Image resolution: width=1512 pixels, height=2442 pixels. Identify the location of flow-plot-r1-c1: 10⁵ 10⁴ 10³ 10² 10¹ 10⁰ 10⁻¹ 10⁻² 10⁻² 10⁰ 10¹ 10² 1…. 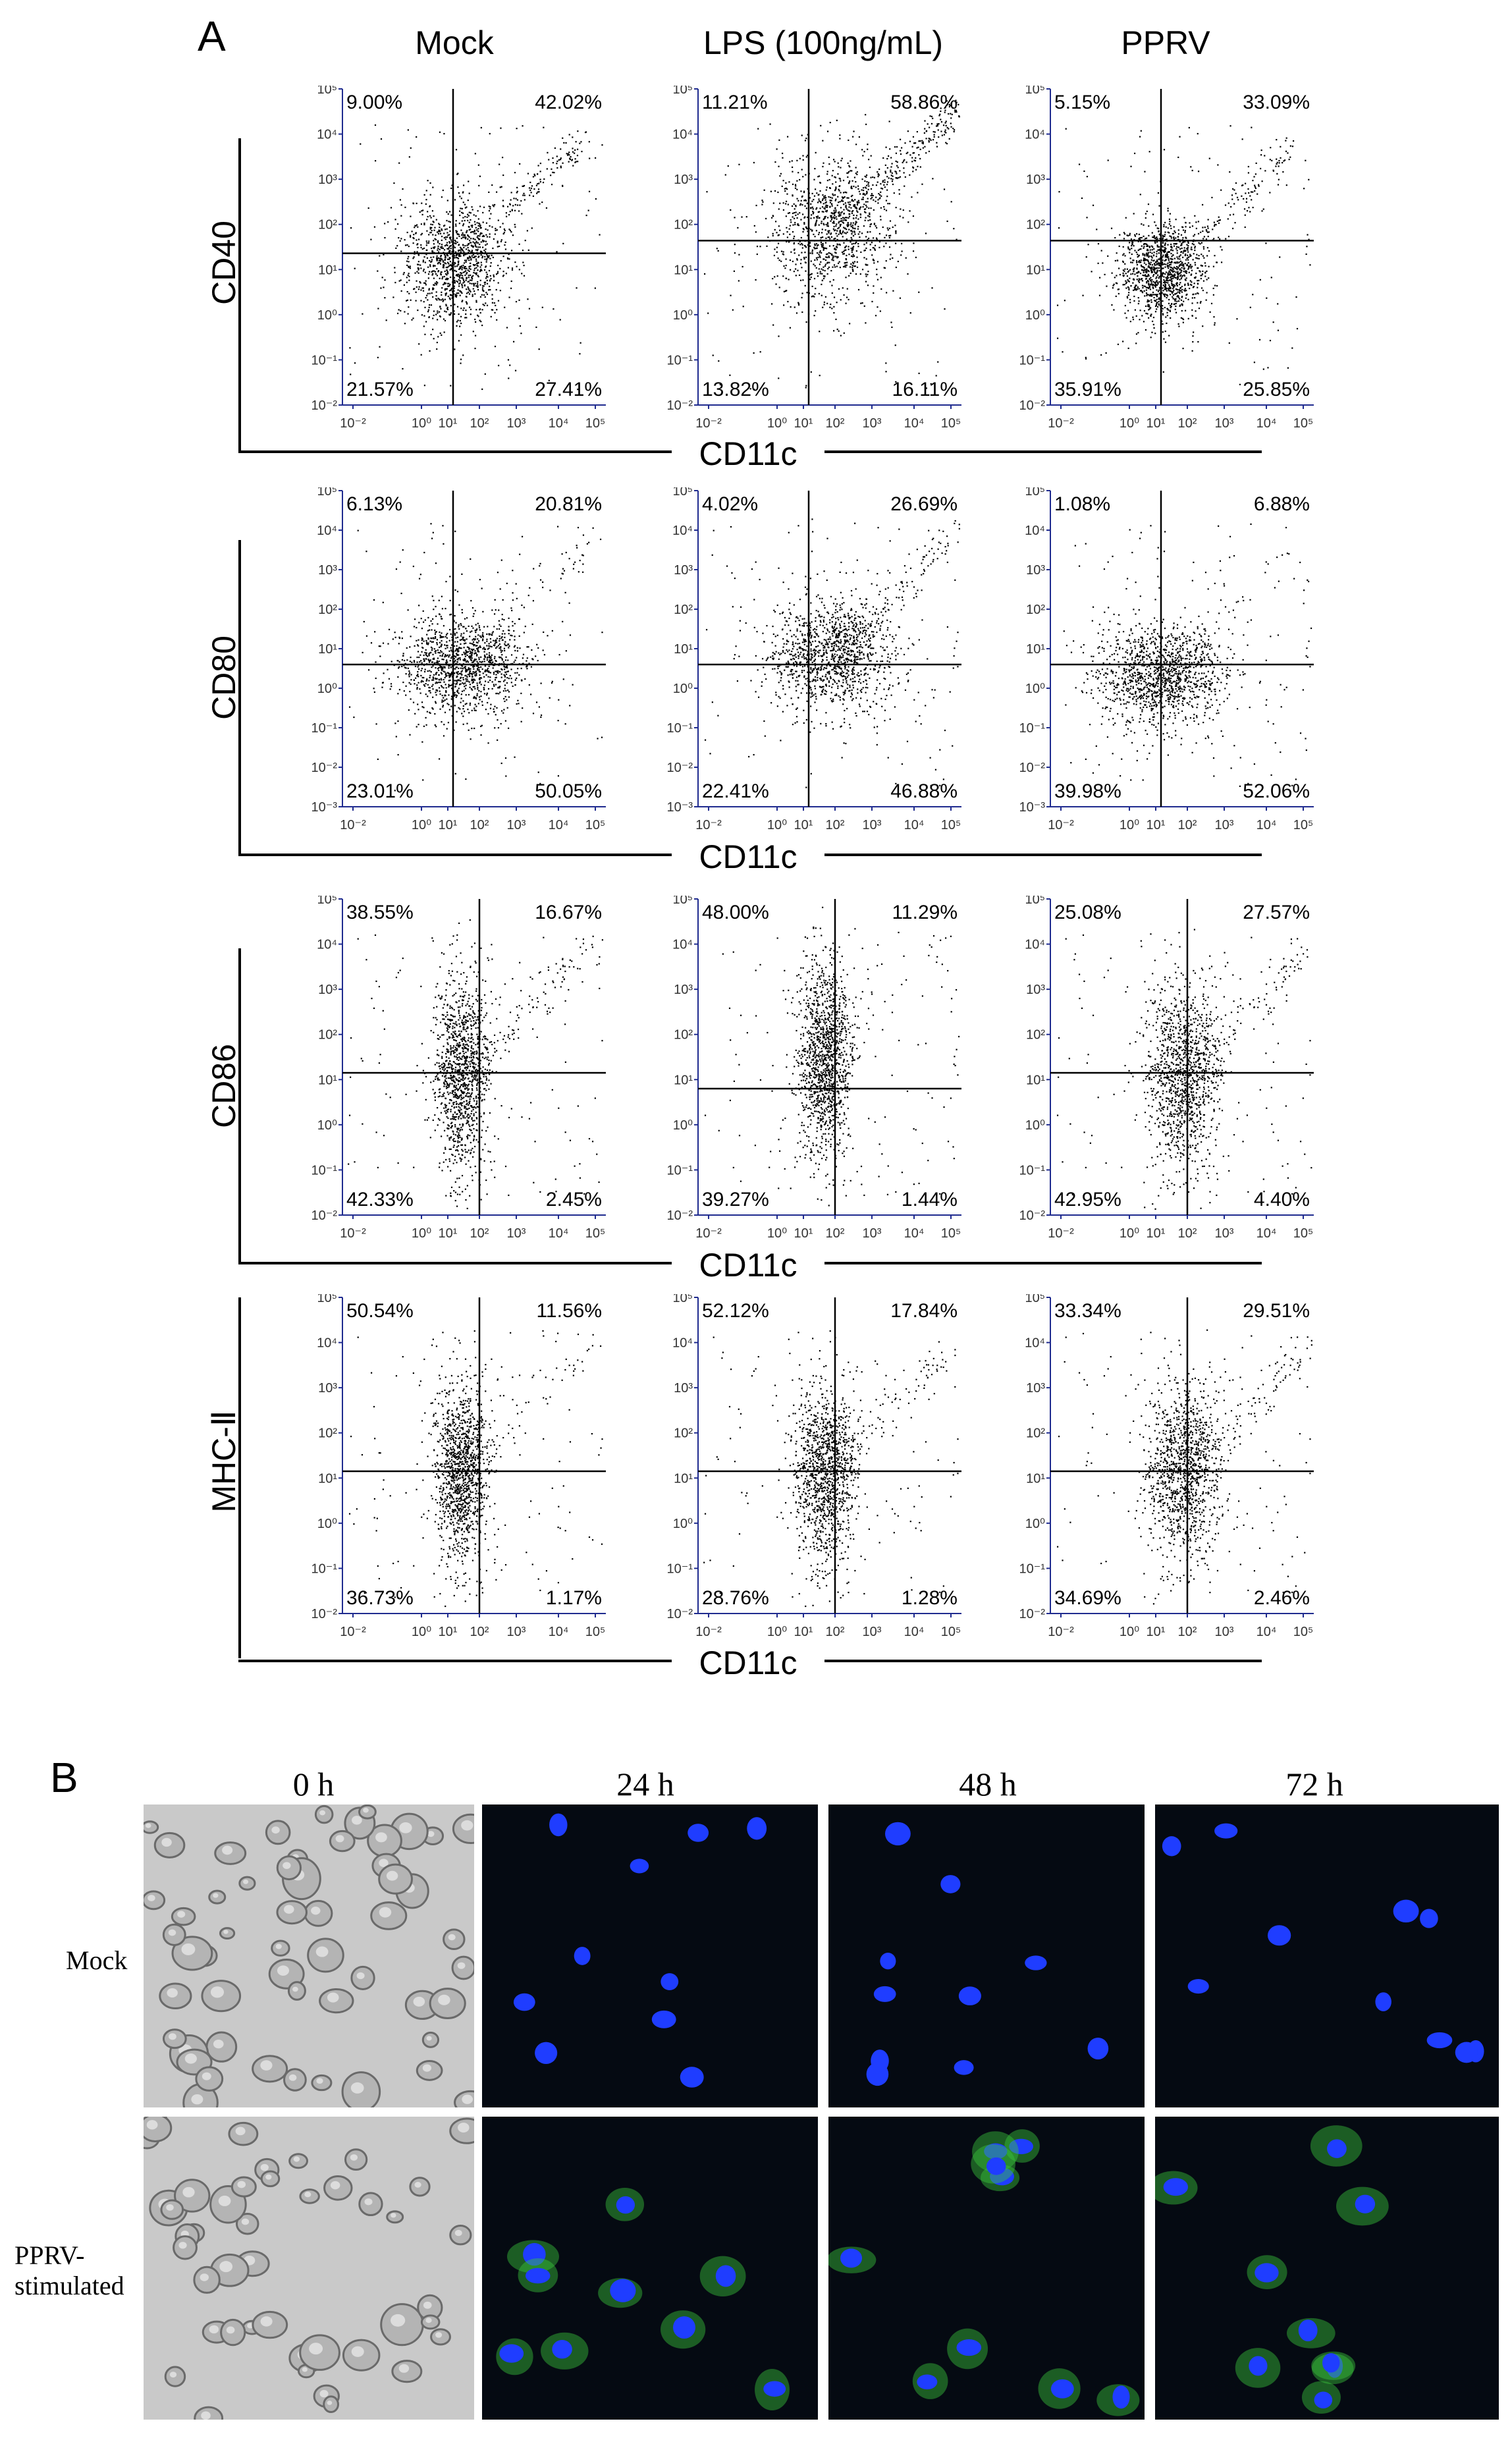
(464, 268).